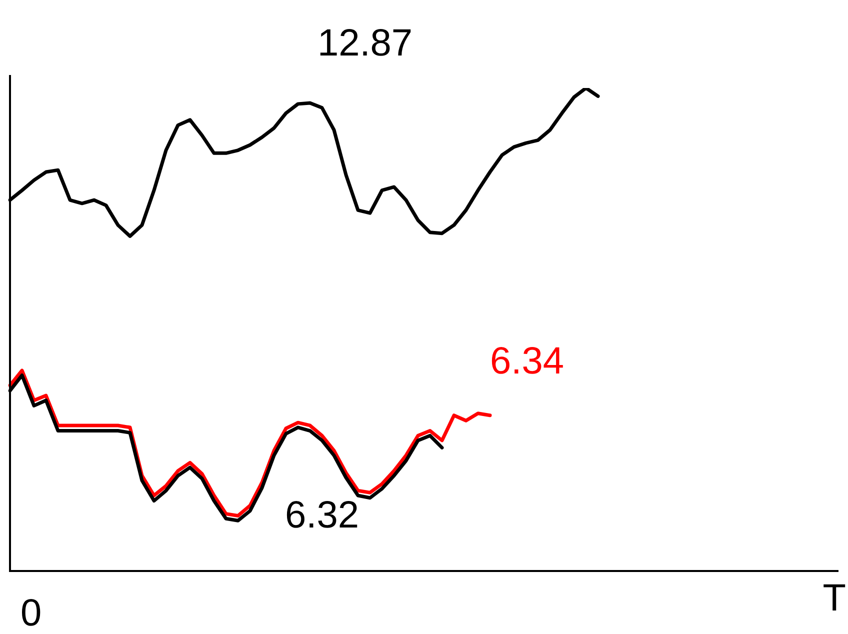  I want to click on annotation: 6.34, so click(527, 361).